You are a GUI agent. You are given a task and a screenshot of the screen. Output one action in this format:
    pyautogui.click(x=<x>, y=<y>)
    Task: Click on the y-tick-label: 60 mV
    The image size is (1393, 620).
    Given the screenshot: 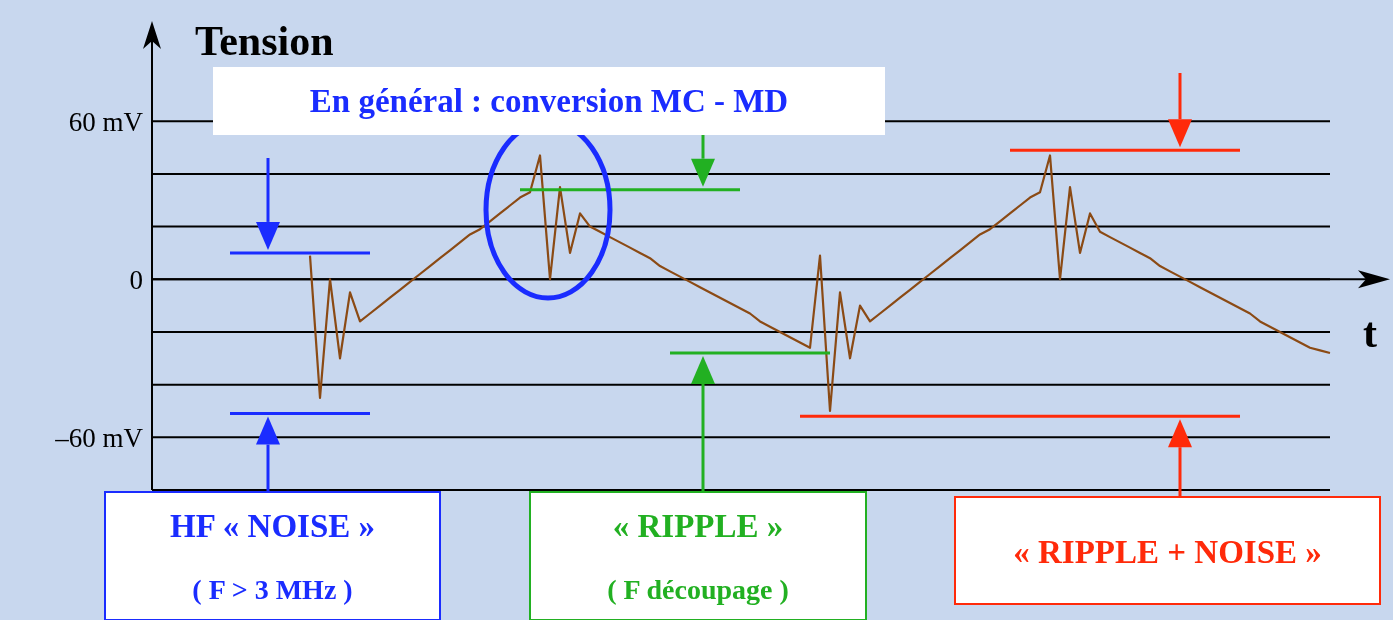 What is the action you would take?
    pyautogui.click(x=106, y=121)
    